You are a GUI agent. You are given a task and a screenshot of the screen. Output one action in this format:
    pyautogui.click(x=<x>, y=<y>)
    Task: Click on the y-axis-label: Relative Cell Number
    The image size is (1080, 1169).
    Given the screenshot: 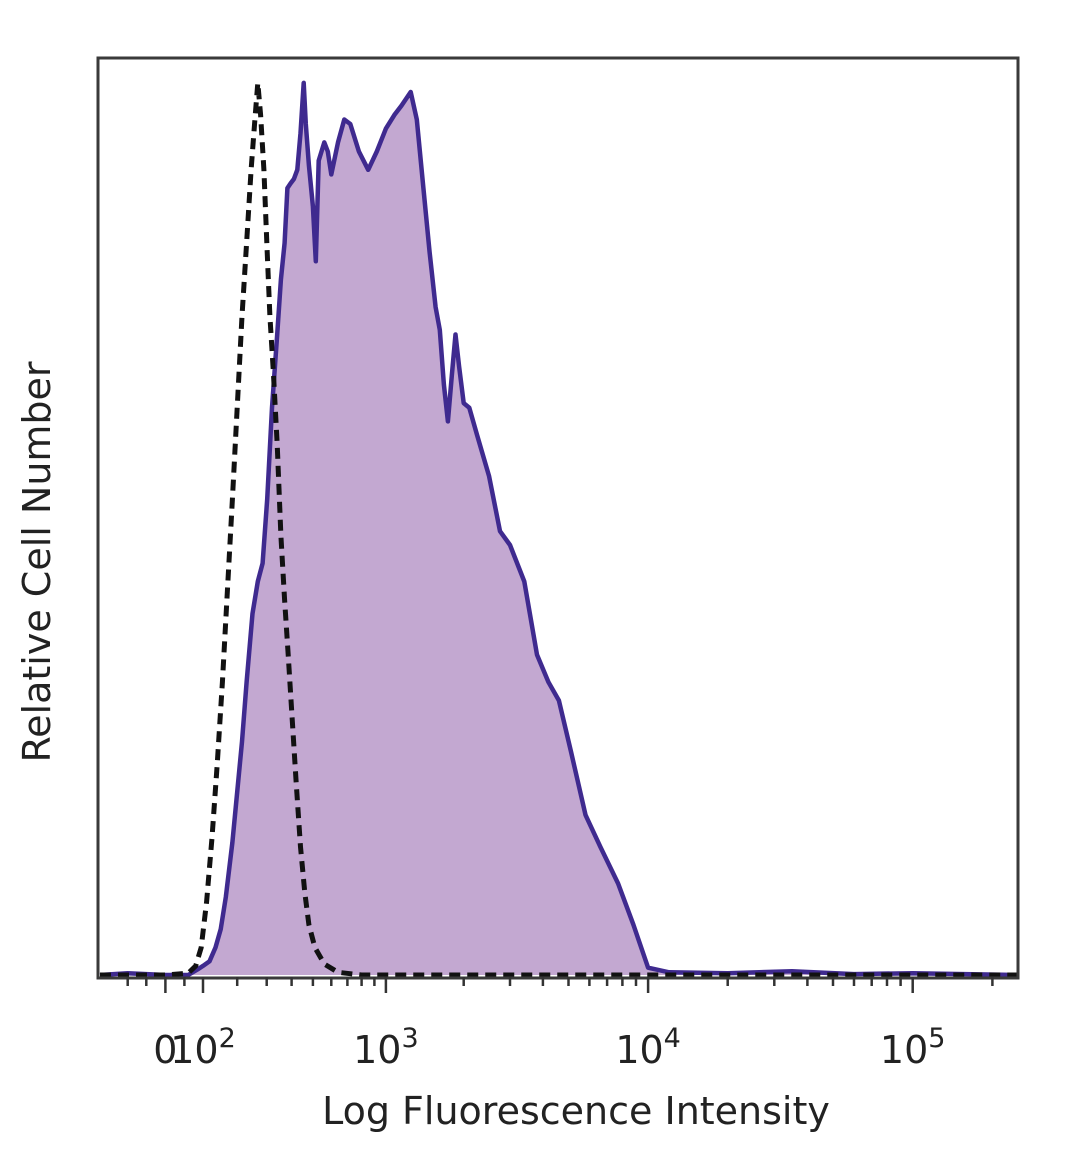 What is the action you would take?
    pyautogui.click(x=37, y=561)
    